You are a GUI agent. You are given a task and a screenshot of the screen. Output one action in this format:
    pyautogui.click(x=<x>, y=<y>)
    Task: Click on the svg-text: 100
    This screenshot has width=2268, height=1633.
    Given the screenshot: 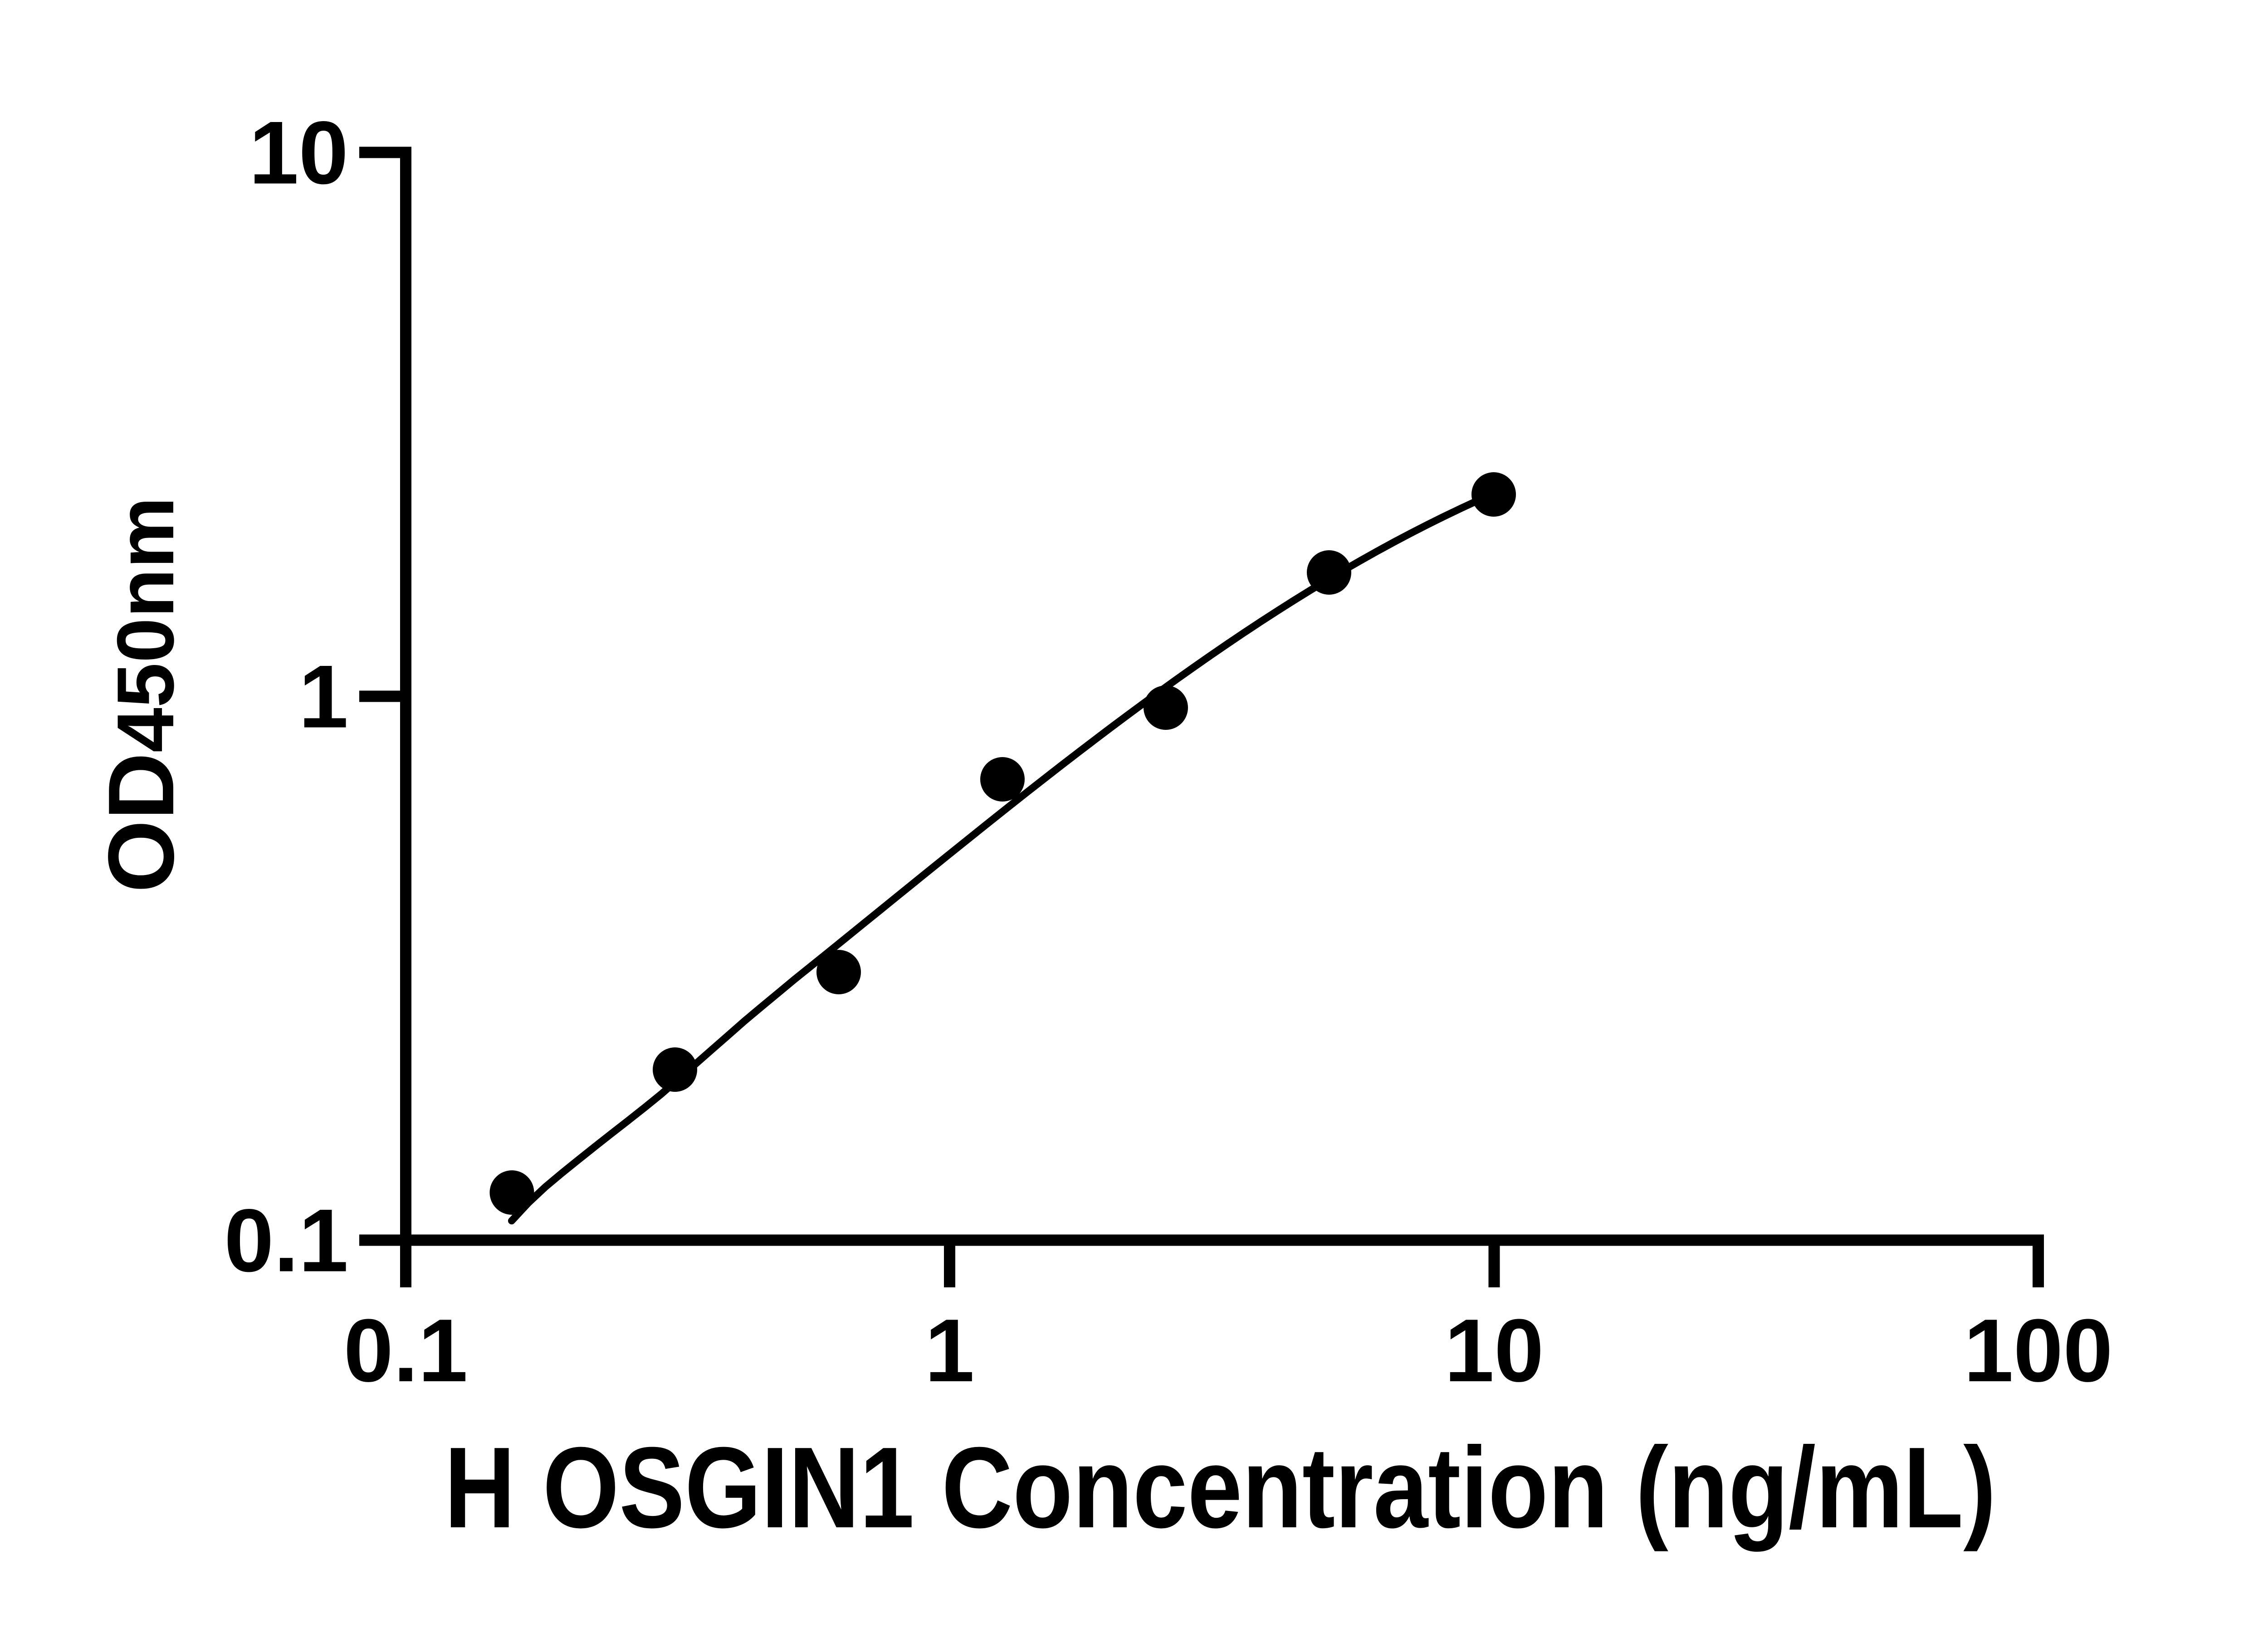 What is the action you would take?
    pyautogui.click(x=2038, y=1350)
    